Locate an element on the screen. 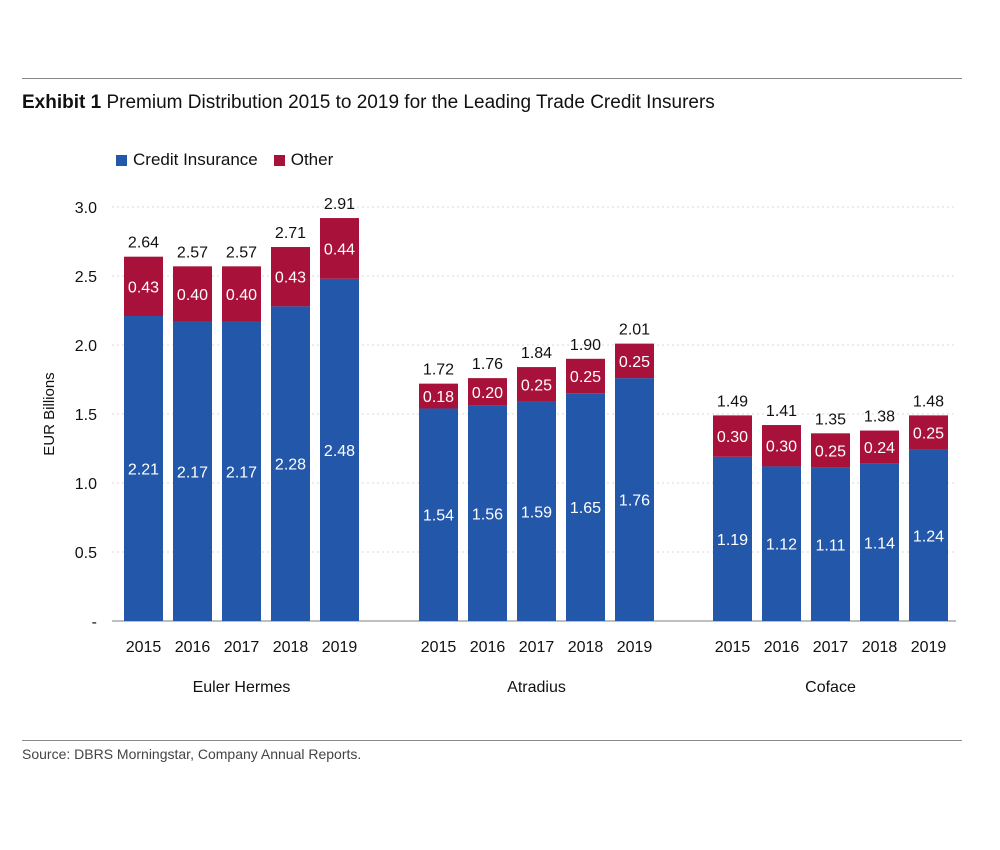  data-label-credit: 1.11 is located at coordinates (831, 545).